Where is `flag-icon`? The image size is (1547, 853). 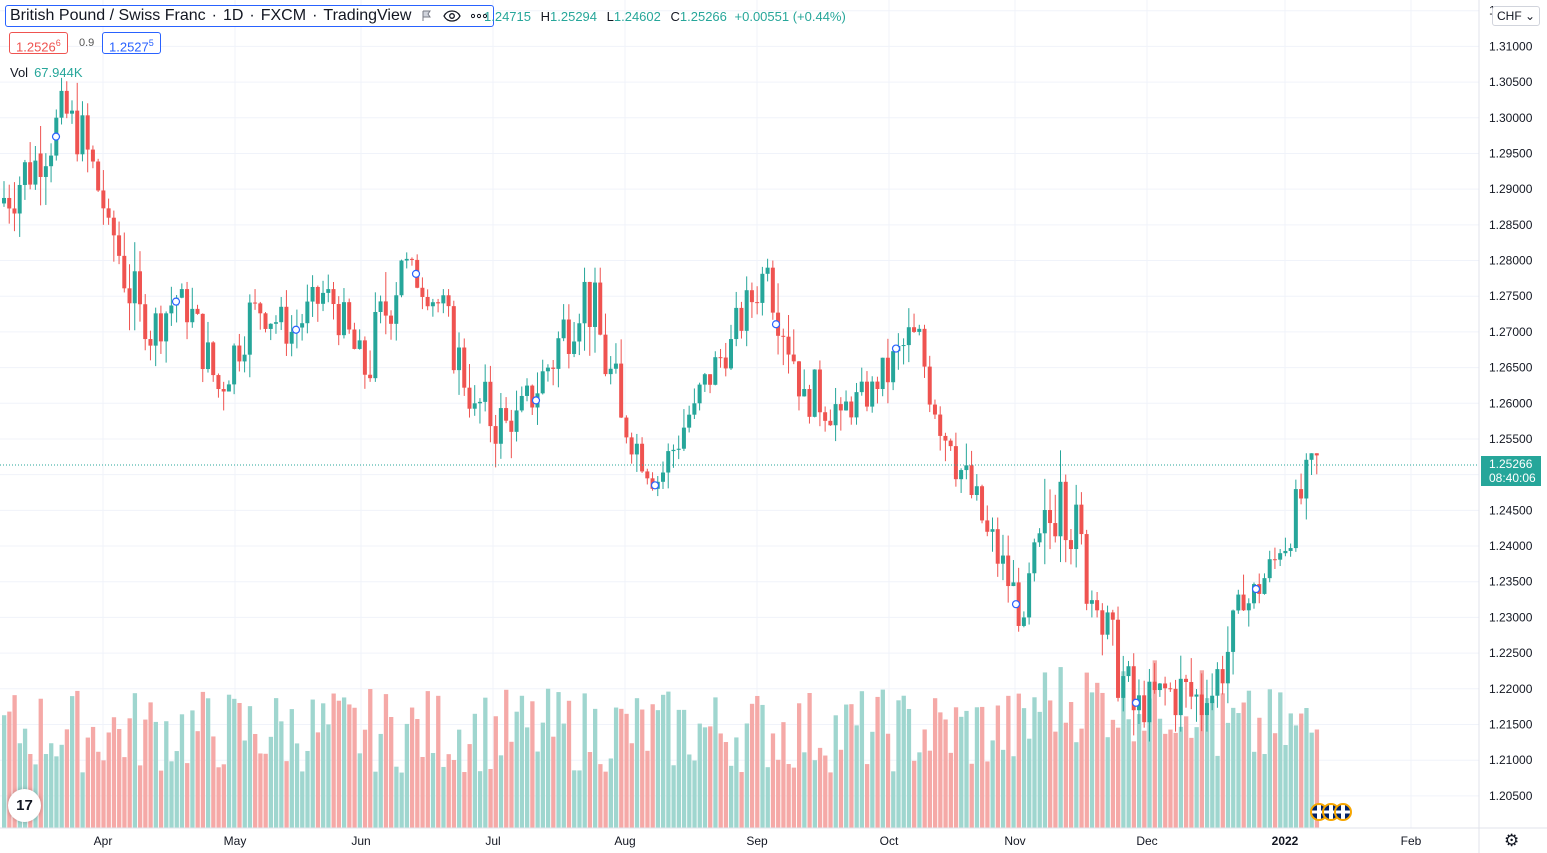 flag-icon is located at coordinates (427, 16).